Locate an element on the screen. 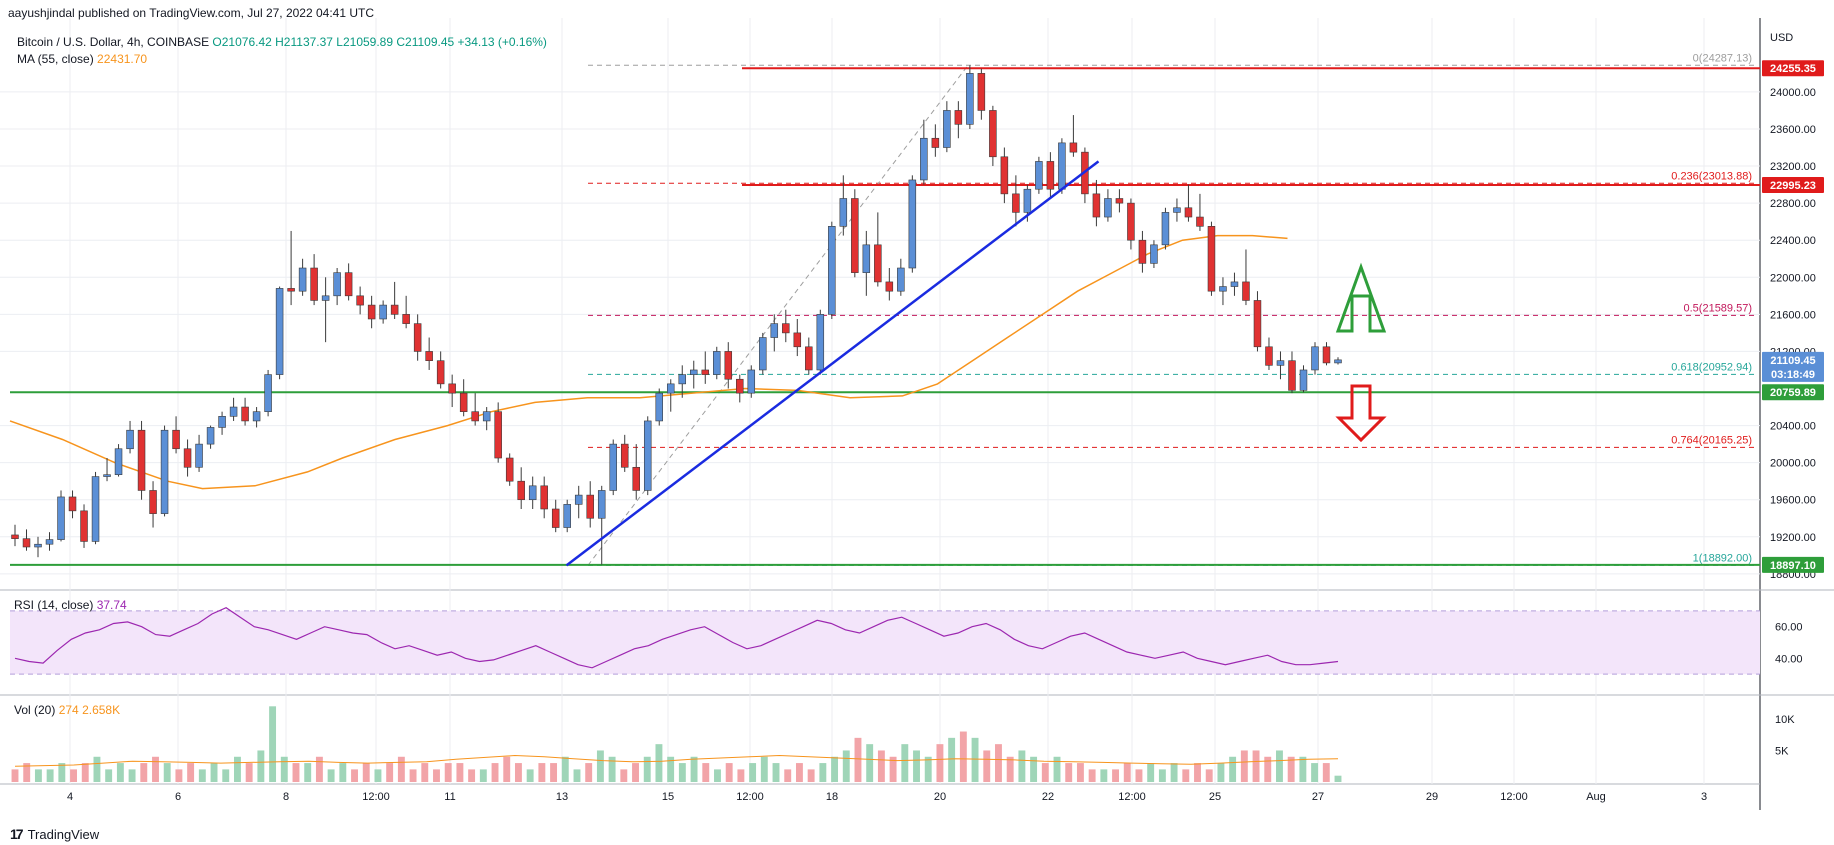 The image size is (1834, 845). price-tag: 24255.35 is located at coordinates (1793, 68).